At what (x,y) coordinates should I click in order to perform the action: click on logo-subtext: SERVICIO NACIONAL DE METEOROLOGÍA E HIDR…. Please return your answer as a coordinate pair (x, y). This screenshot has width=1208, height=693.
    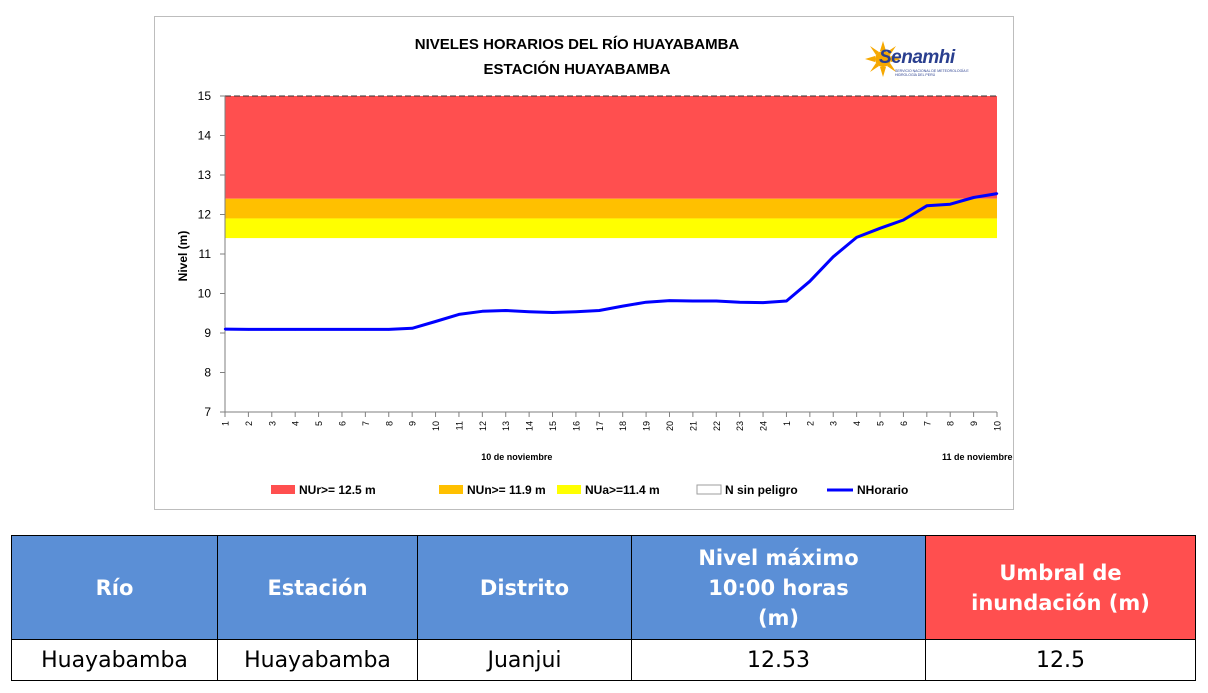
    Looking at the image, I should click on (932, 73).